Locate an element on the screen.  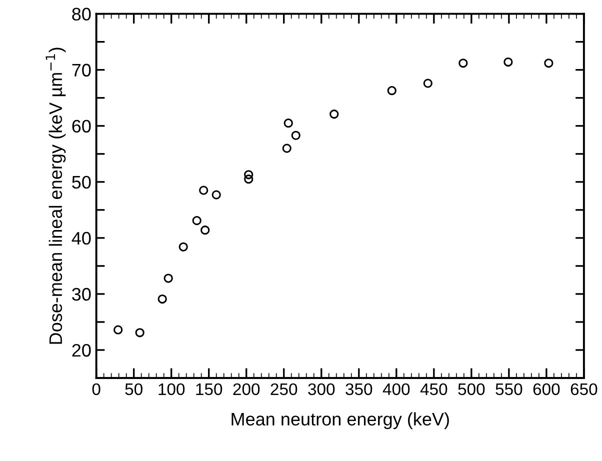
x-tick-label: 600 is located at coordinates (546, 389).